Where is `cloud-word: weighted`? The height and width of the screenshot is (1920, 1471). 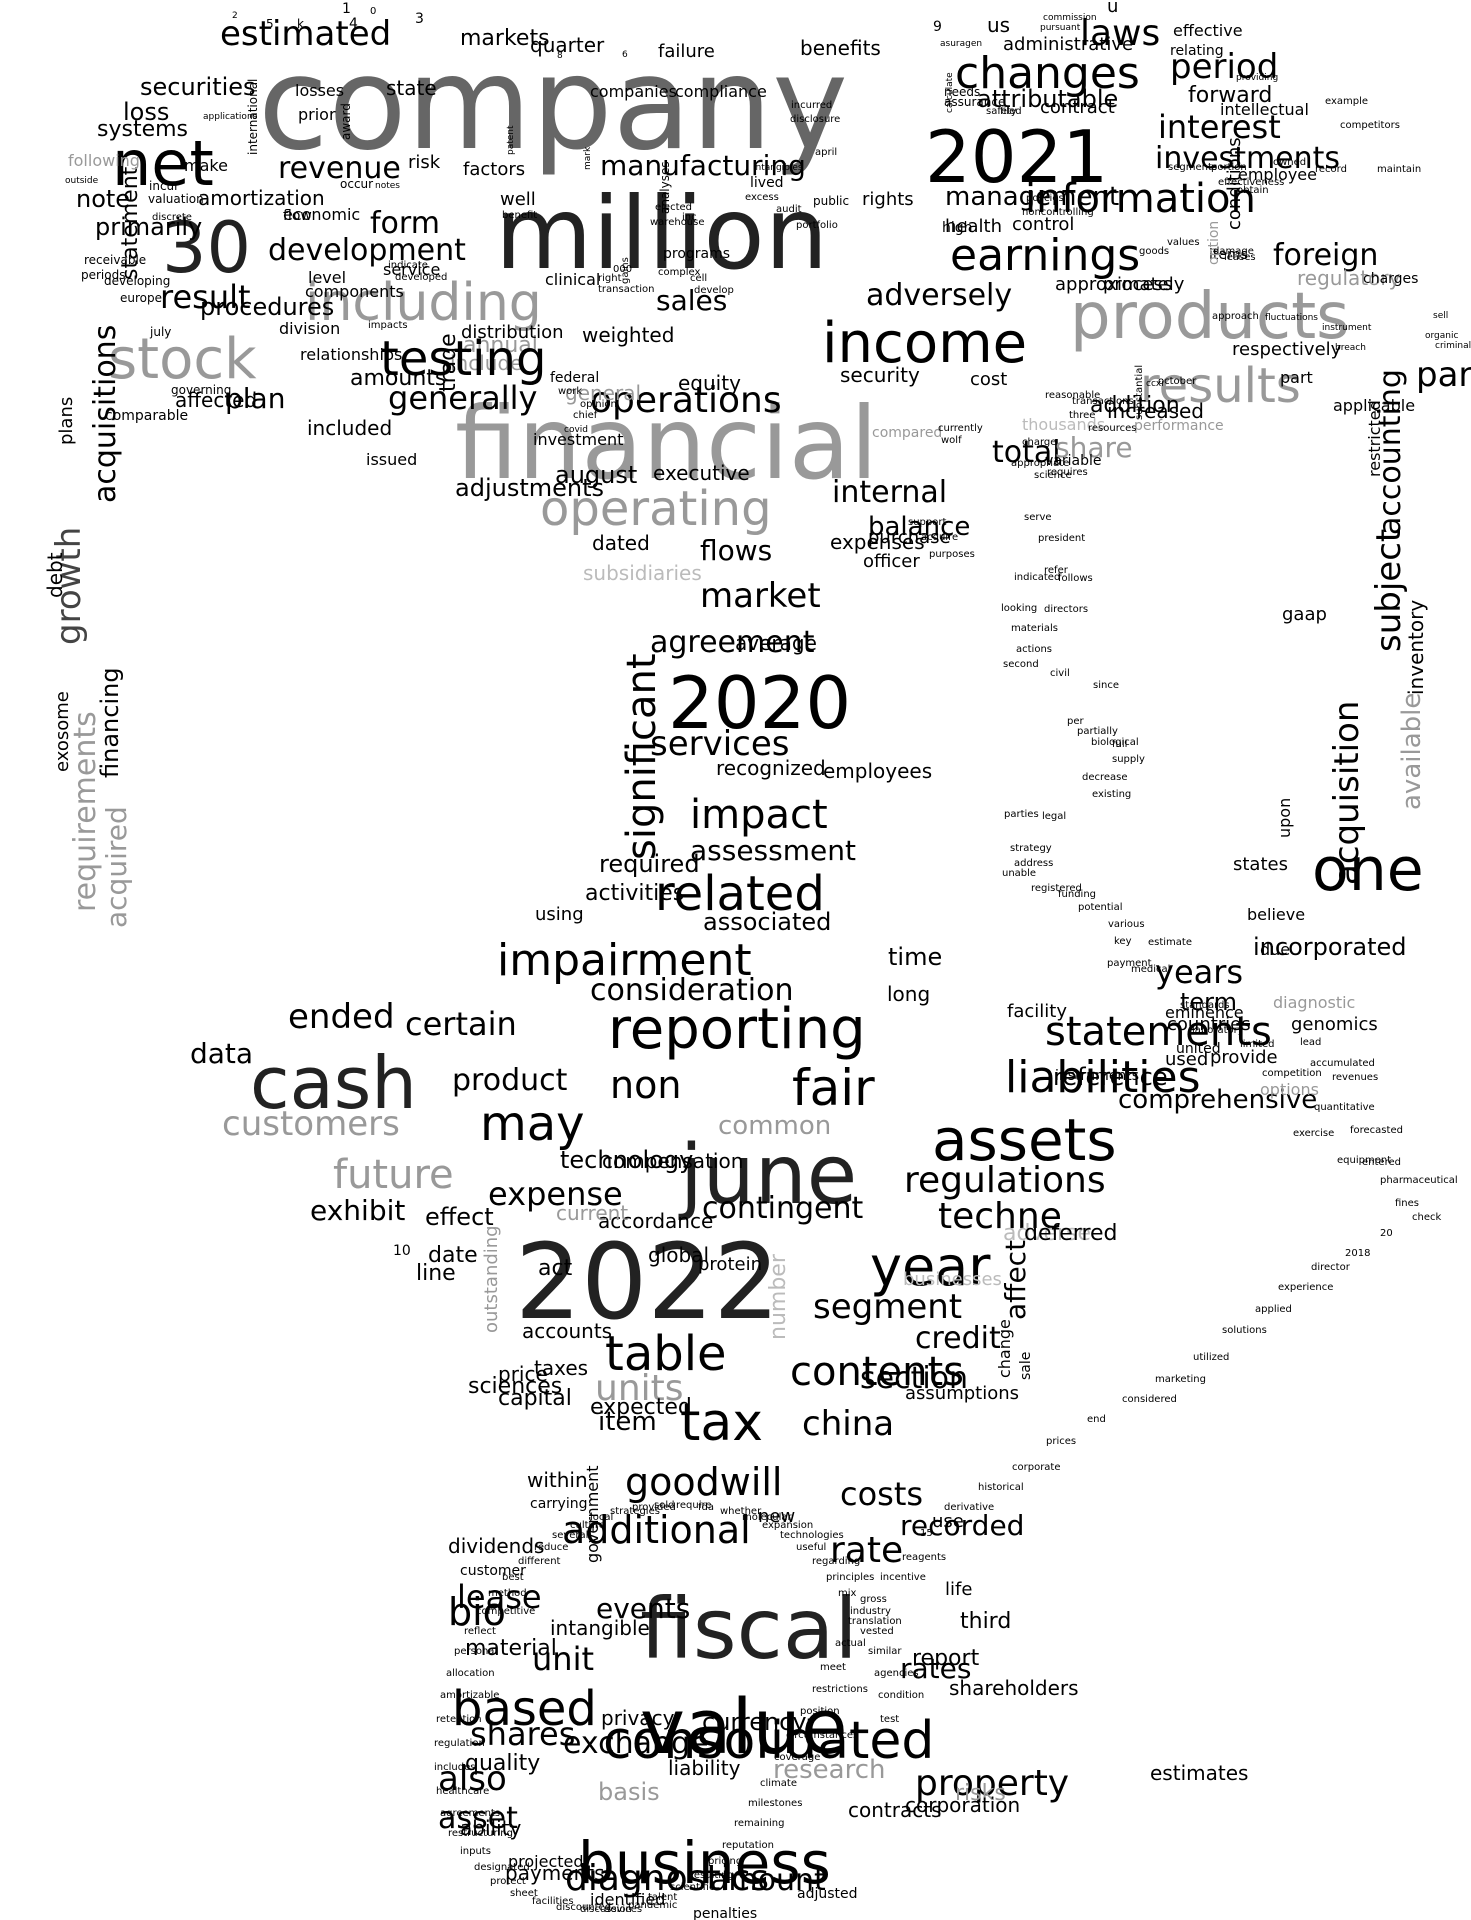 cloud-word: weighted is located at coordinates (628, 335).